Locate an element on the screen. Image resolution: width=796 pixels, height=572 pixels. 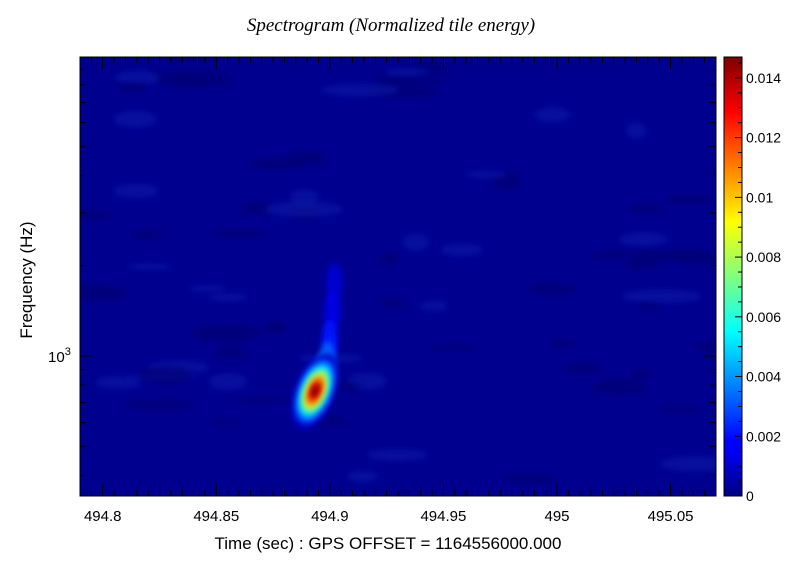
x-tick-label: 495.05 is located at coordinates (671, 516).